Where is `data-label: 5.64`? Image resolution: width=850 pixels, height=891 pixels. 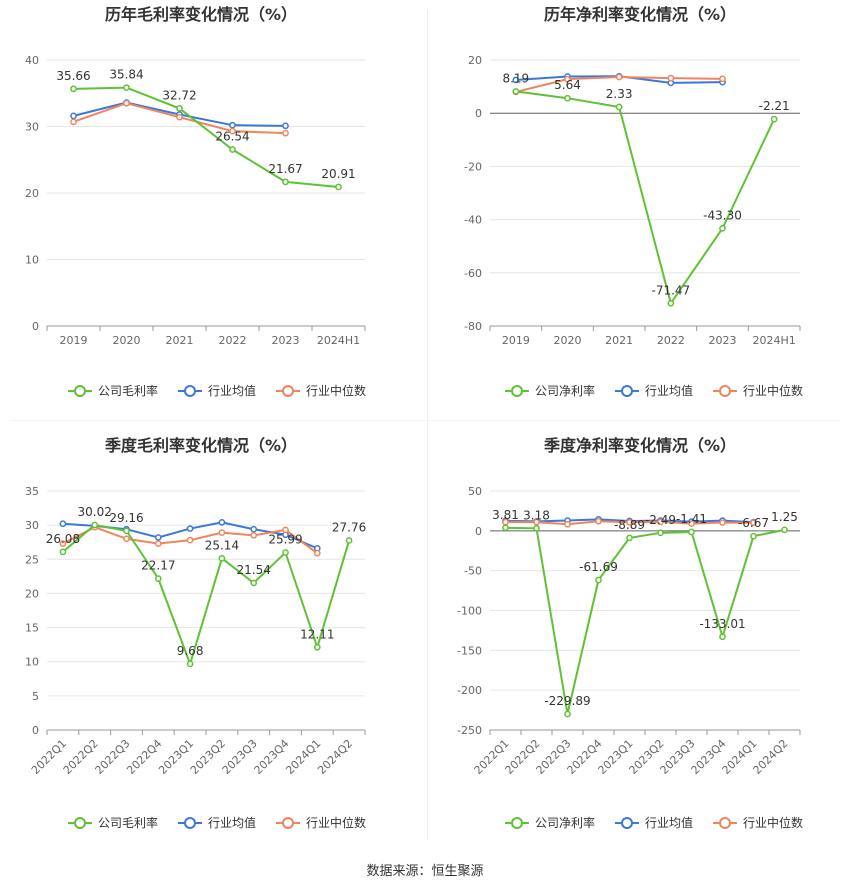 data-label: 5.64 is located at coordinates (567, 85).